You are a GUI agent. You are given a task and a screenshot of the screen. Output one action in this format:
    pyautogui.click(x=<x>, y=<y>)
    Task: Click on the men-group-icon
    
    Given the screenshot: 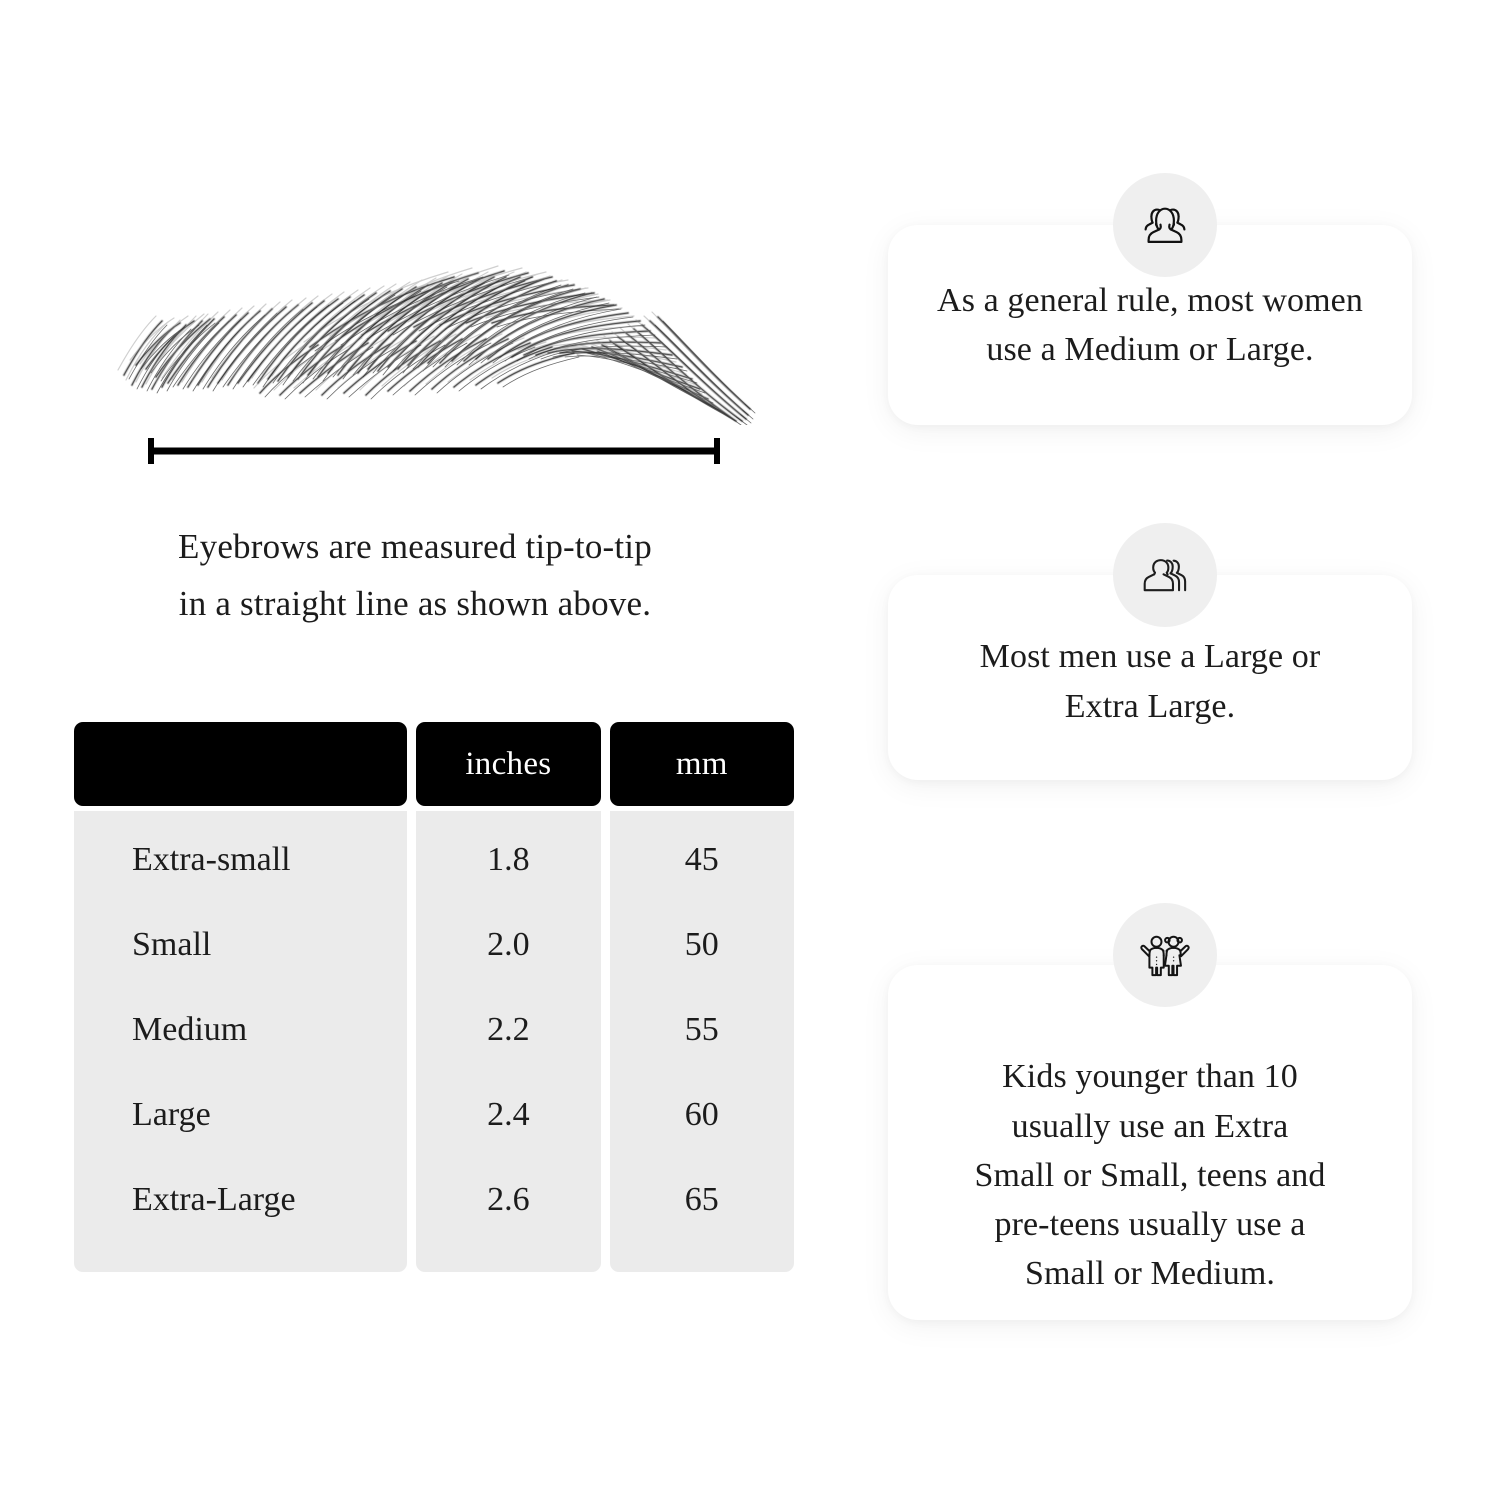 What is the action you would take?
    pyautogui.click(x=1165, y=575)
    